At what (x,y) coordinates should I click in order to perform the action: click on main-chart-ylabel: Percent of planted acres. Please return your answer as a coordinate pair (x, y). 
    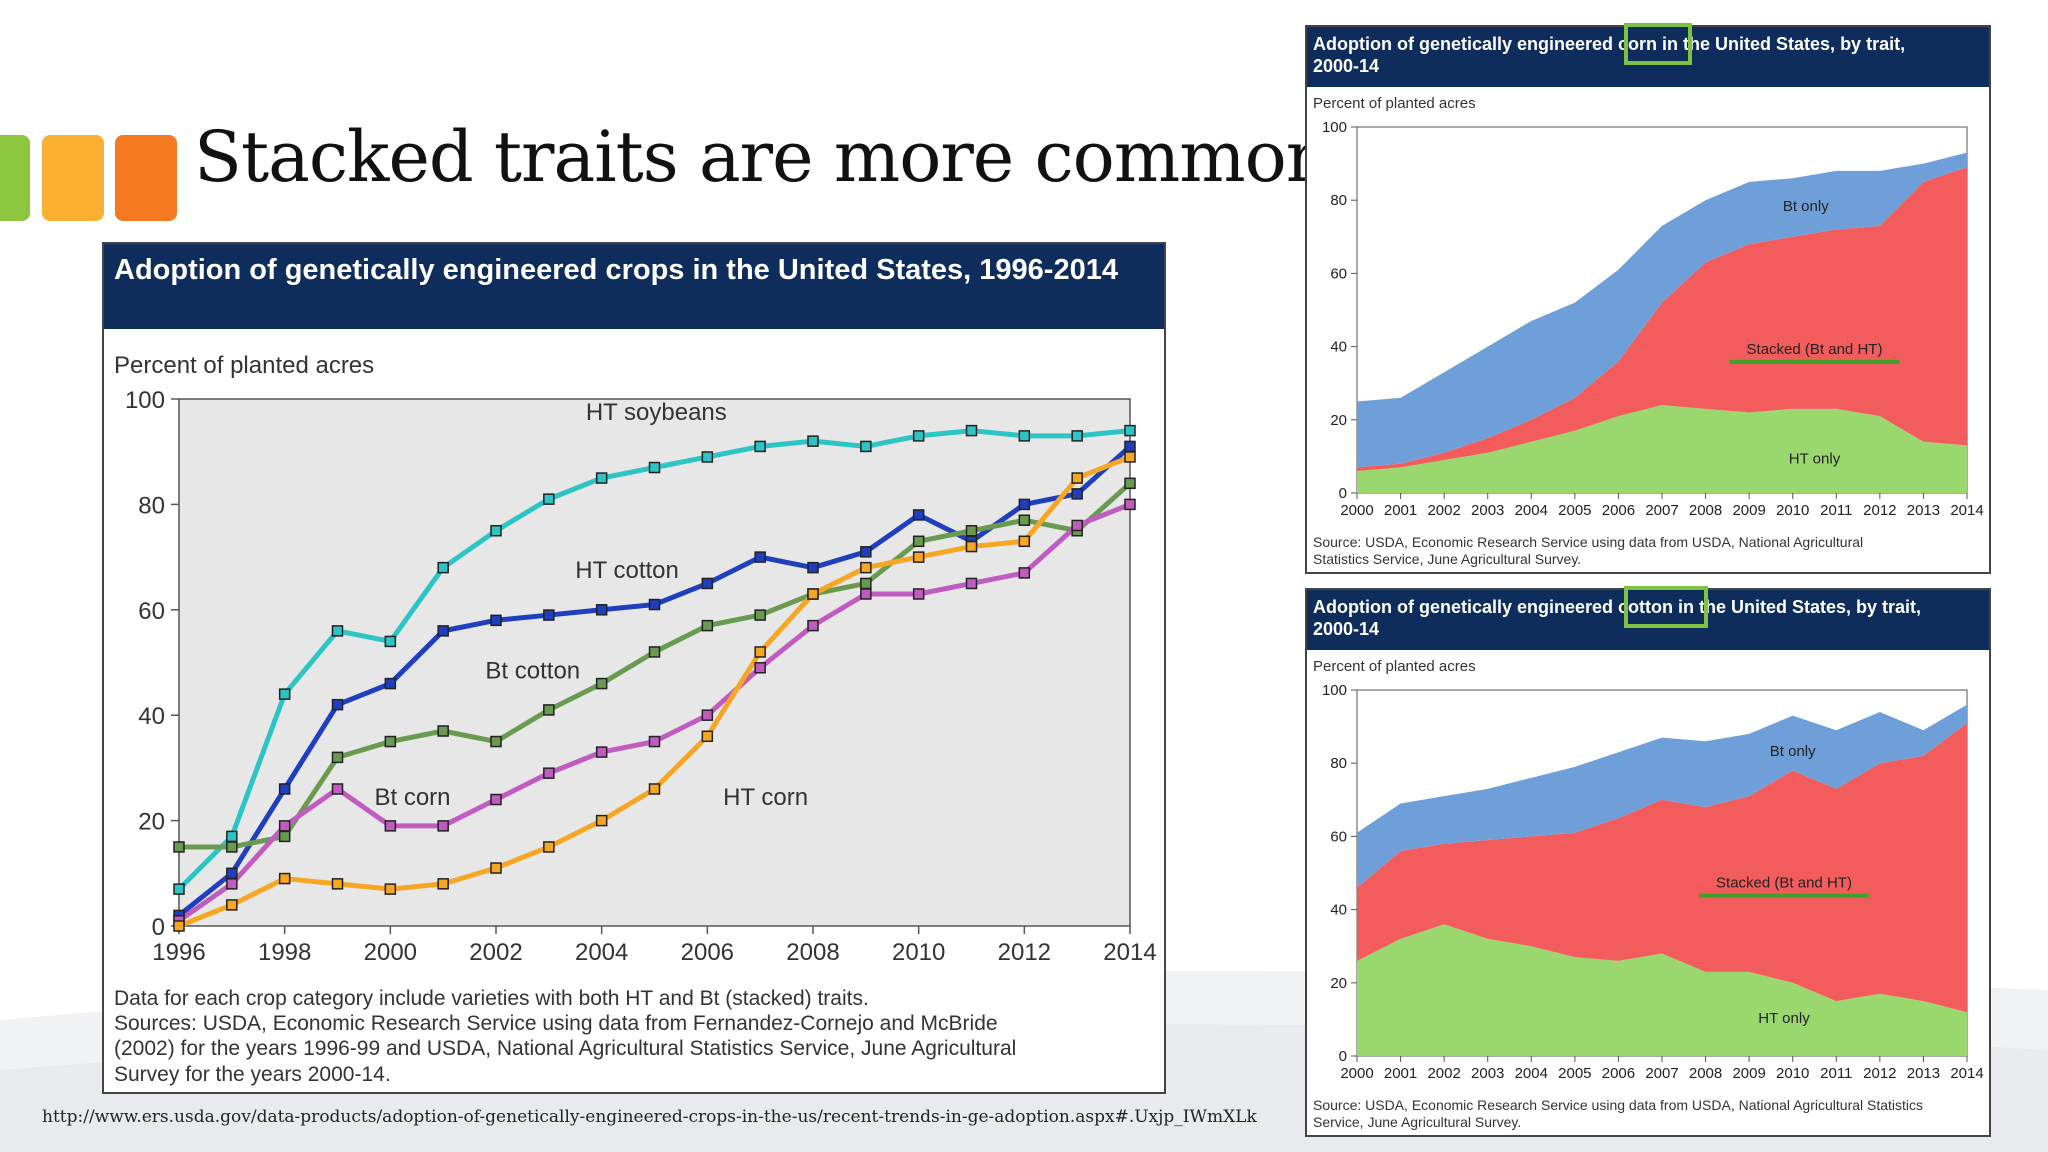
    Looking at the image, I should click on (244, 365).